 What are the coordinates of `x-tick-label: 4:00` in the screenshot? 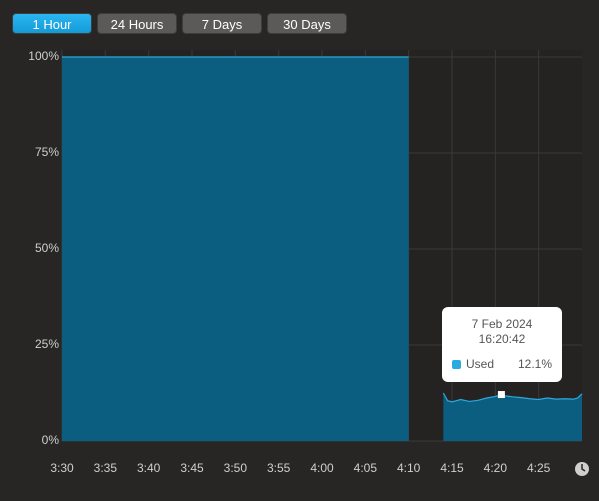 It's located at (322, 468).